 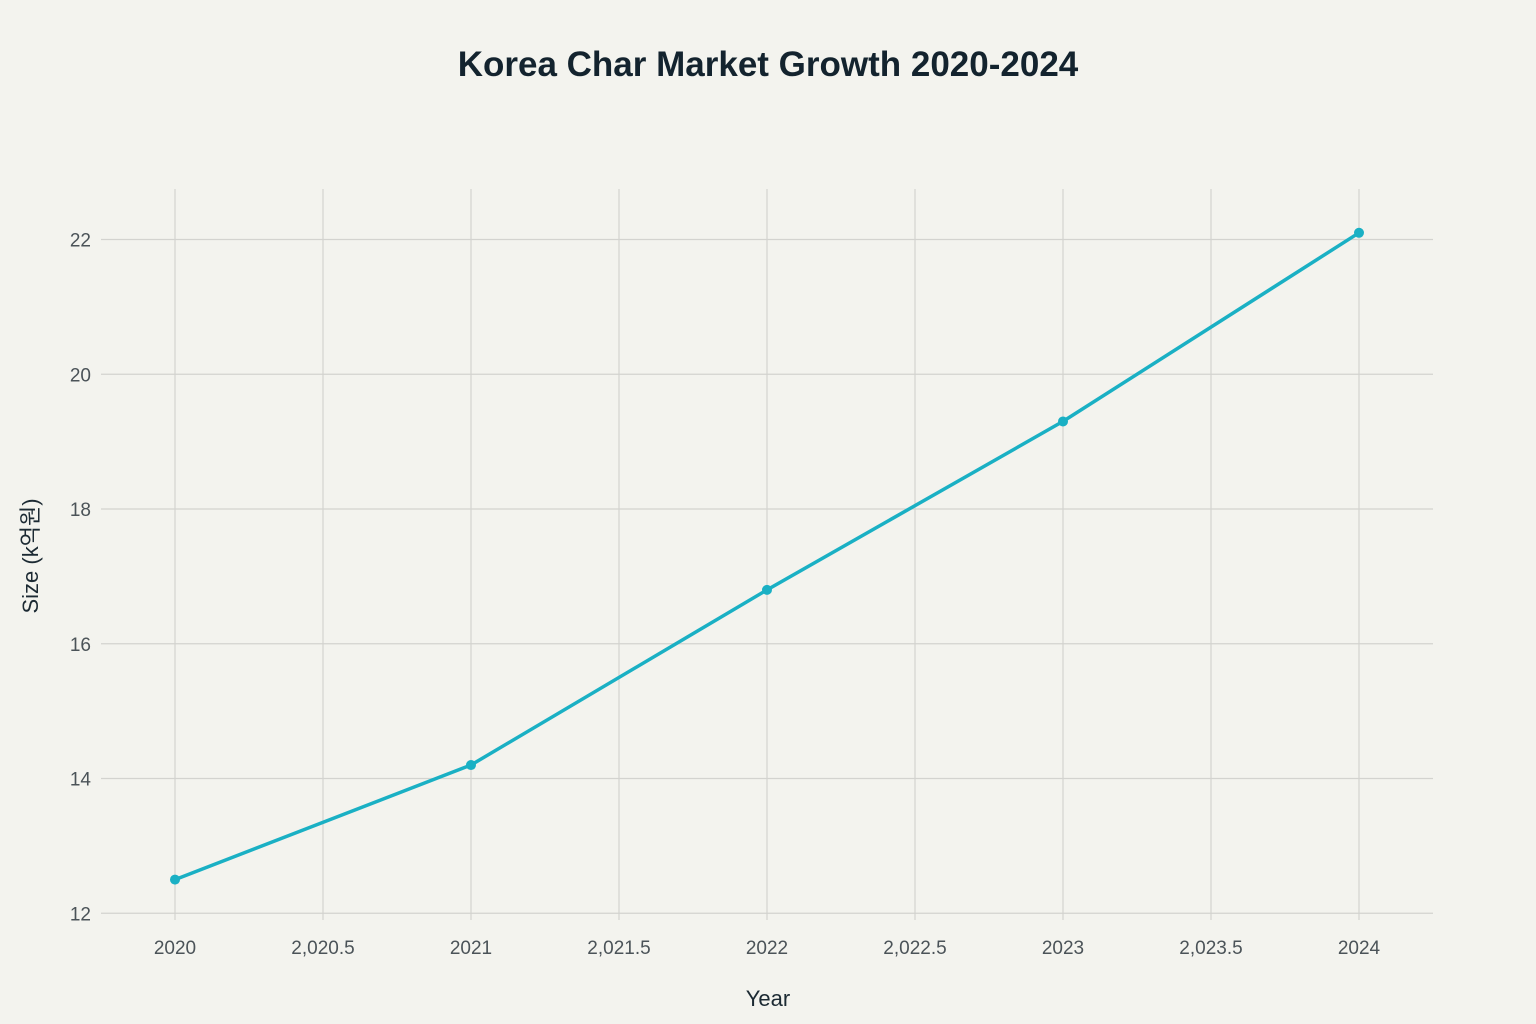 I want to click on y-tick-label: 22, so click(x=80, y=241).